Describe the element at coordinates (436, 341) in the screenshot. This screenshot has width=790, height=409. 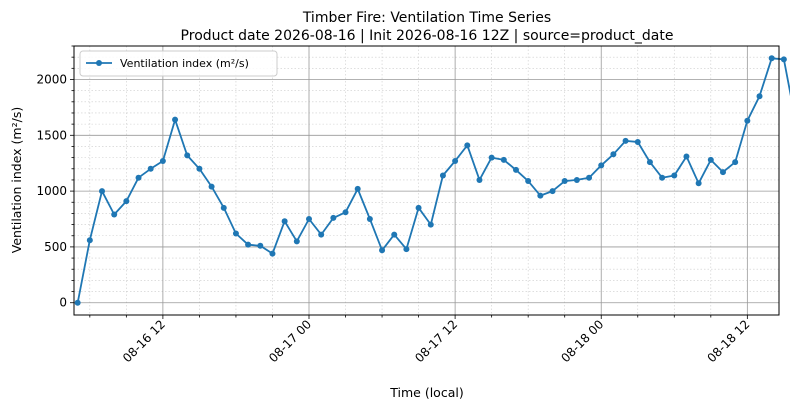
I see `x-tick-label: 08-17 12` at that location.